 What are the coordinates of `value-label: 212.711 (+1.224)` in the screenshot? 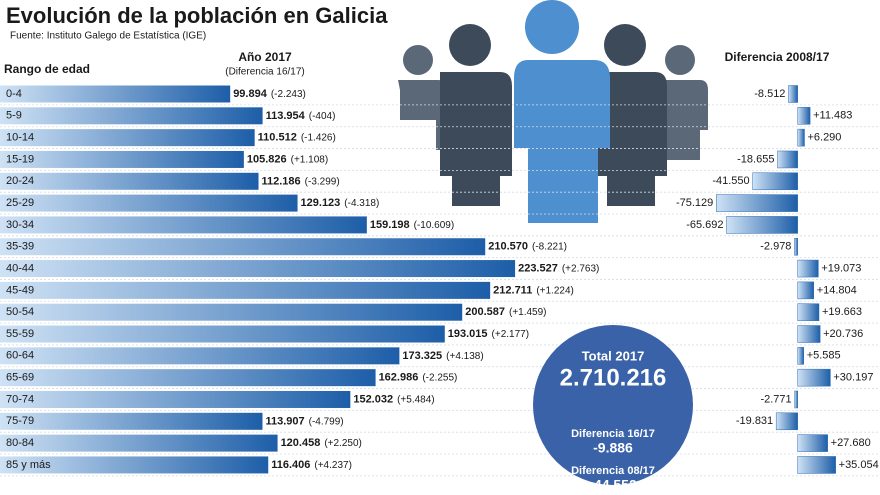 It's located at (533, 290).